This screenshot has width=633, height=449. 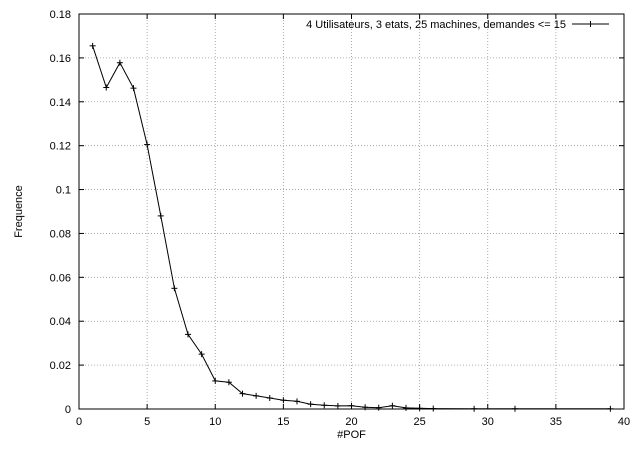 I want to click on x-axis-label: #POF, so click(x=351, y=435).